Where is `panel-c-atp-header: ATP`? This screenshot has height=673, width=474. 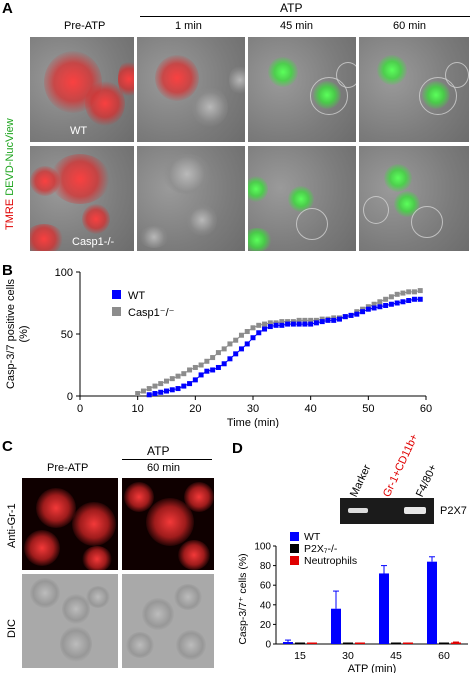
panel-c-atp-header: ATP is located at coordinates (158, 451).